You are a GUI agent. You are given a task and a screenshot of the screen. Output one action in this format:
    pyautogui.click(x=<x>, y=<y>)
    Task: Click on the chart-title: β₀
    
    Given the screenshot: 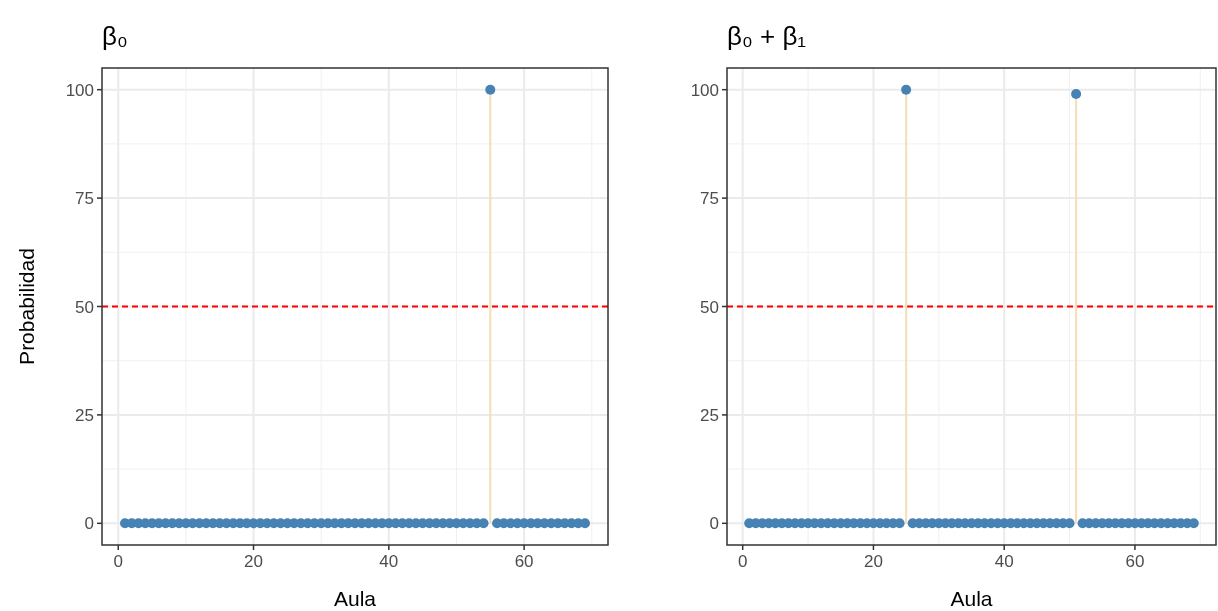 What is the action you would take?
    pyautogui.click(x=115, y=36)
    